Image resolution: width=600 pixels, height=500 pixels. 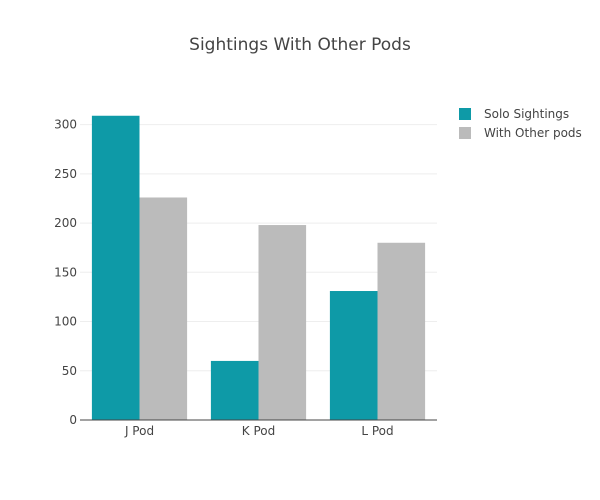 What do you see at coordinates (65, 174) in the screenshot?
I see `y-tick-label: 250` at bounding box center [65, 174].